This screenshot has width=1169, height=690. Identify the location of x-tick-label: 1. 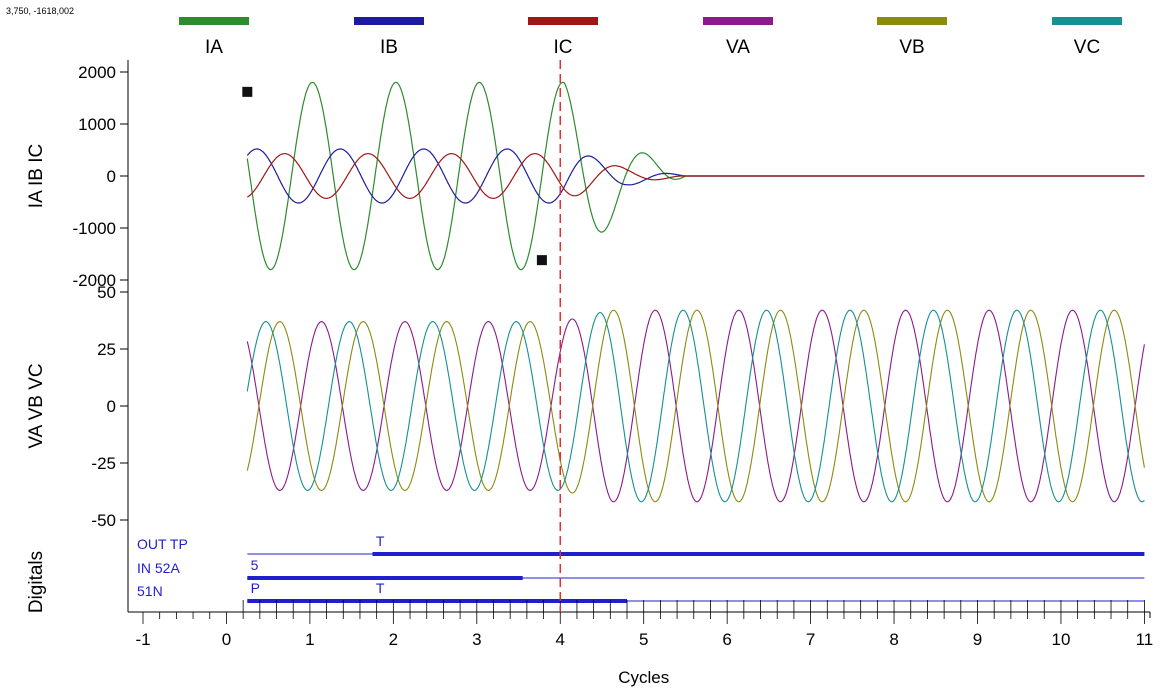
(309, 639).